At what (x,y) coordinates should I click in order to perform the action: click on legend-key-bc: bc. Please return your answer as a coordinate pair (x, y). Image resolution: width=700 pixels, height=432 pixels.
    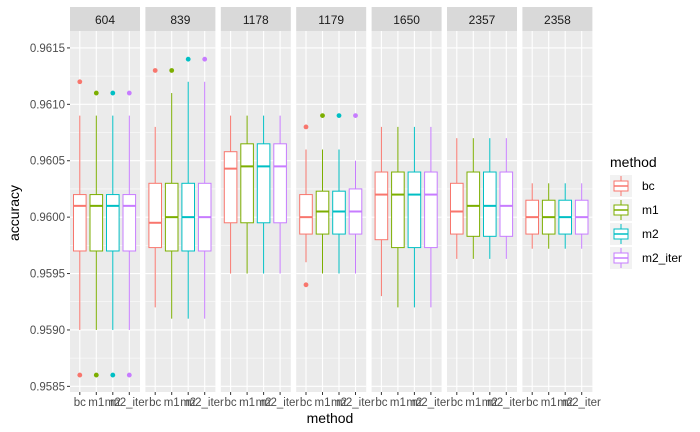
    Looking at the image, I should click on (632, 186).